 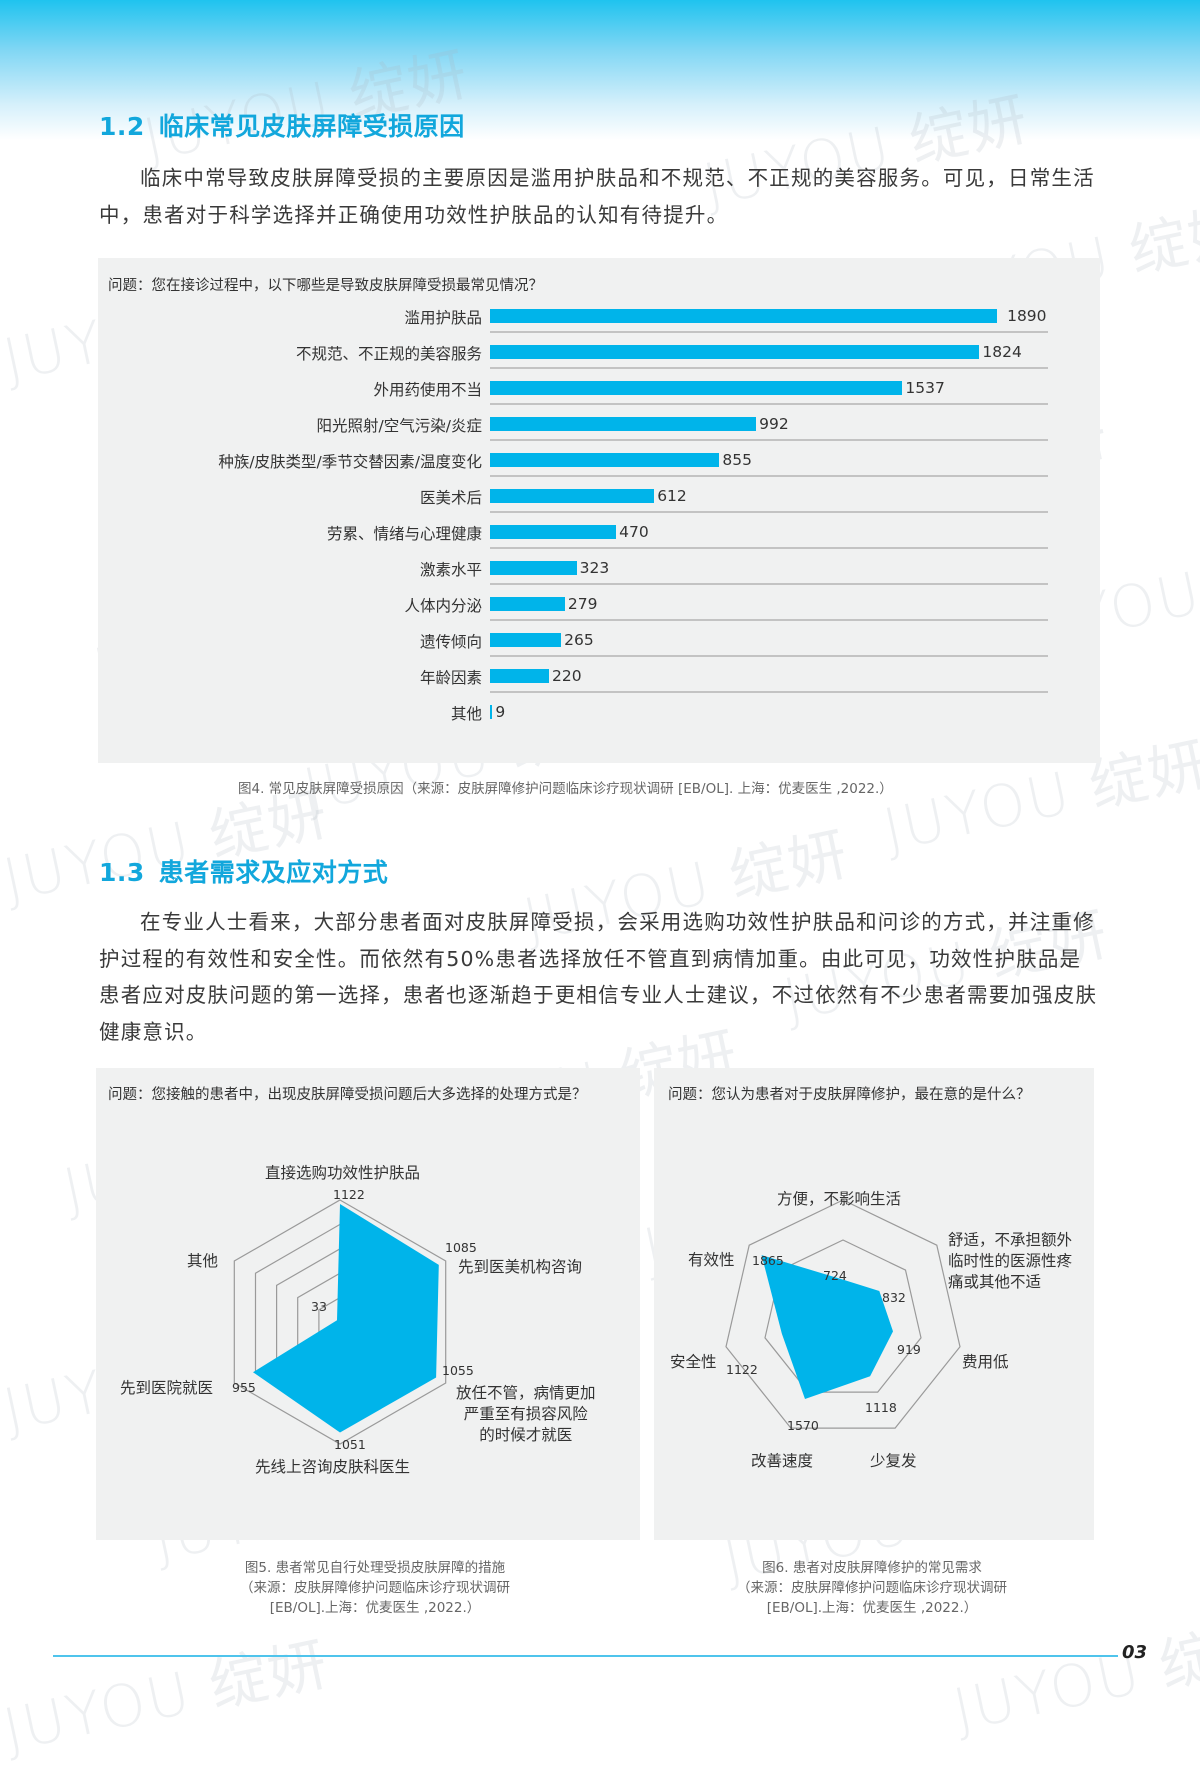 I want to click on radar-axis-label-line: 临时性的医源性疼, so click(x=1010, y=1261).